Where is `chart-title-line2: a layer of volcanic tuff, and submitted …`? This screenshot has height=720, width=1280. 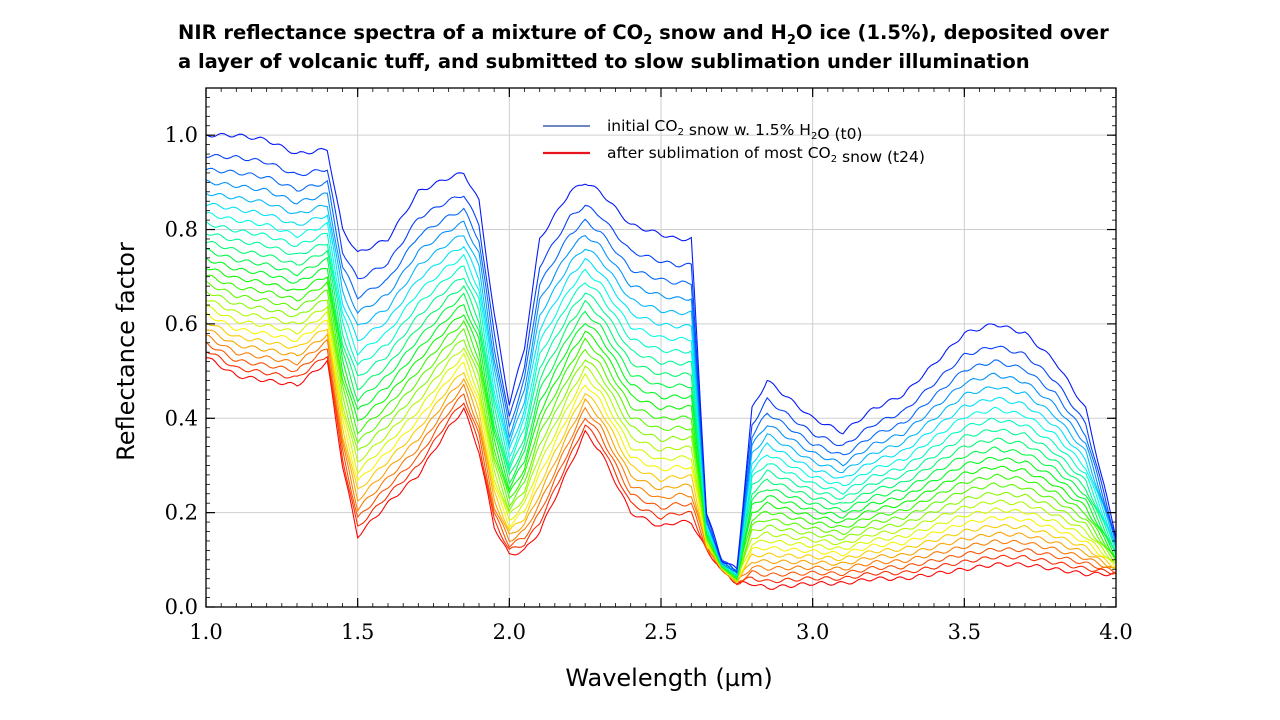 chart-title-line2: a layer of volcanic tuff, and submitted … is located at coordinates (604, 61).